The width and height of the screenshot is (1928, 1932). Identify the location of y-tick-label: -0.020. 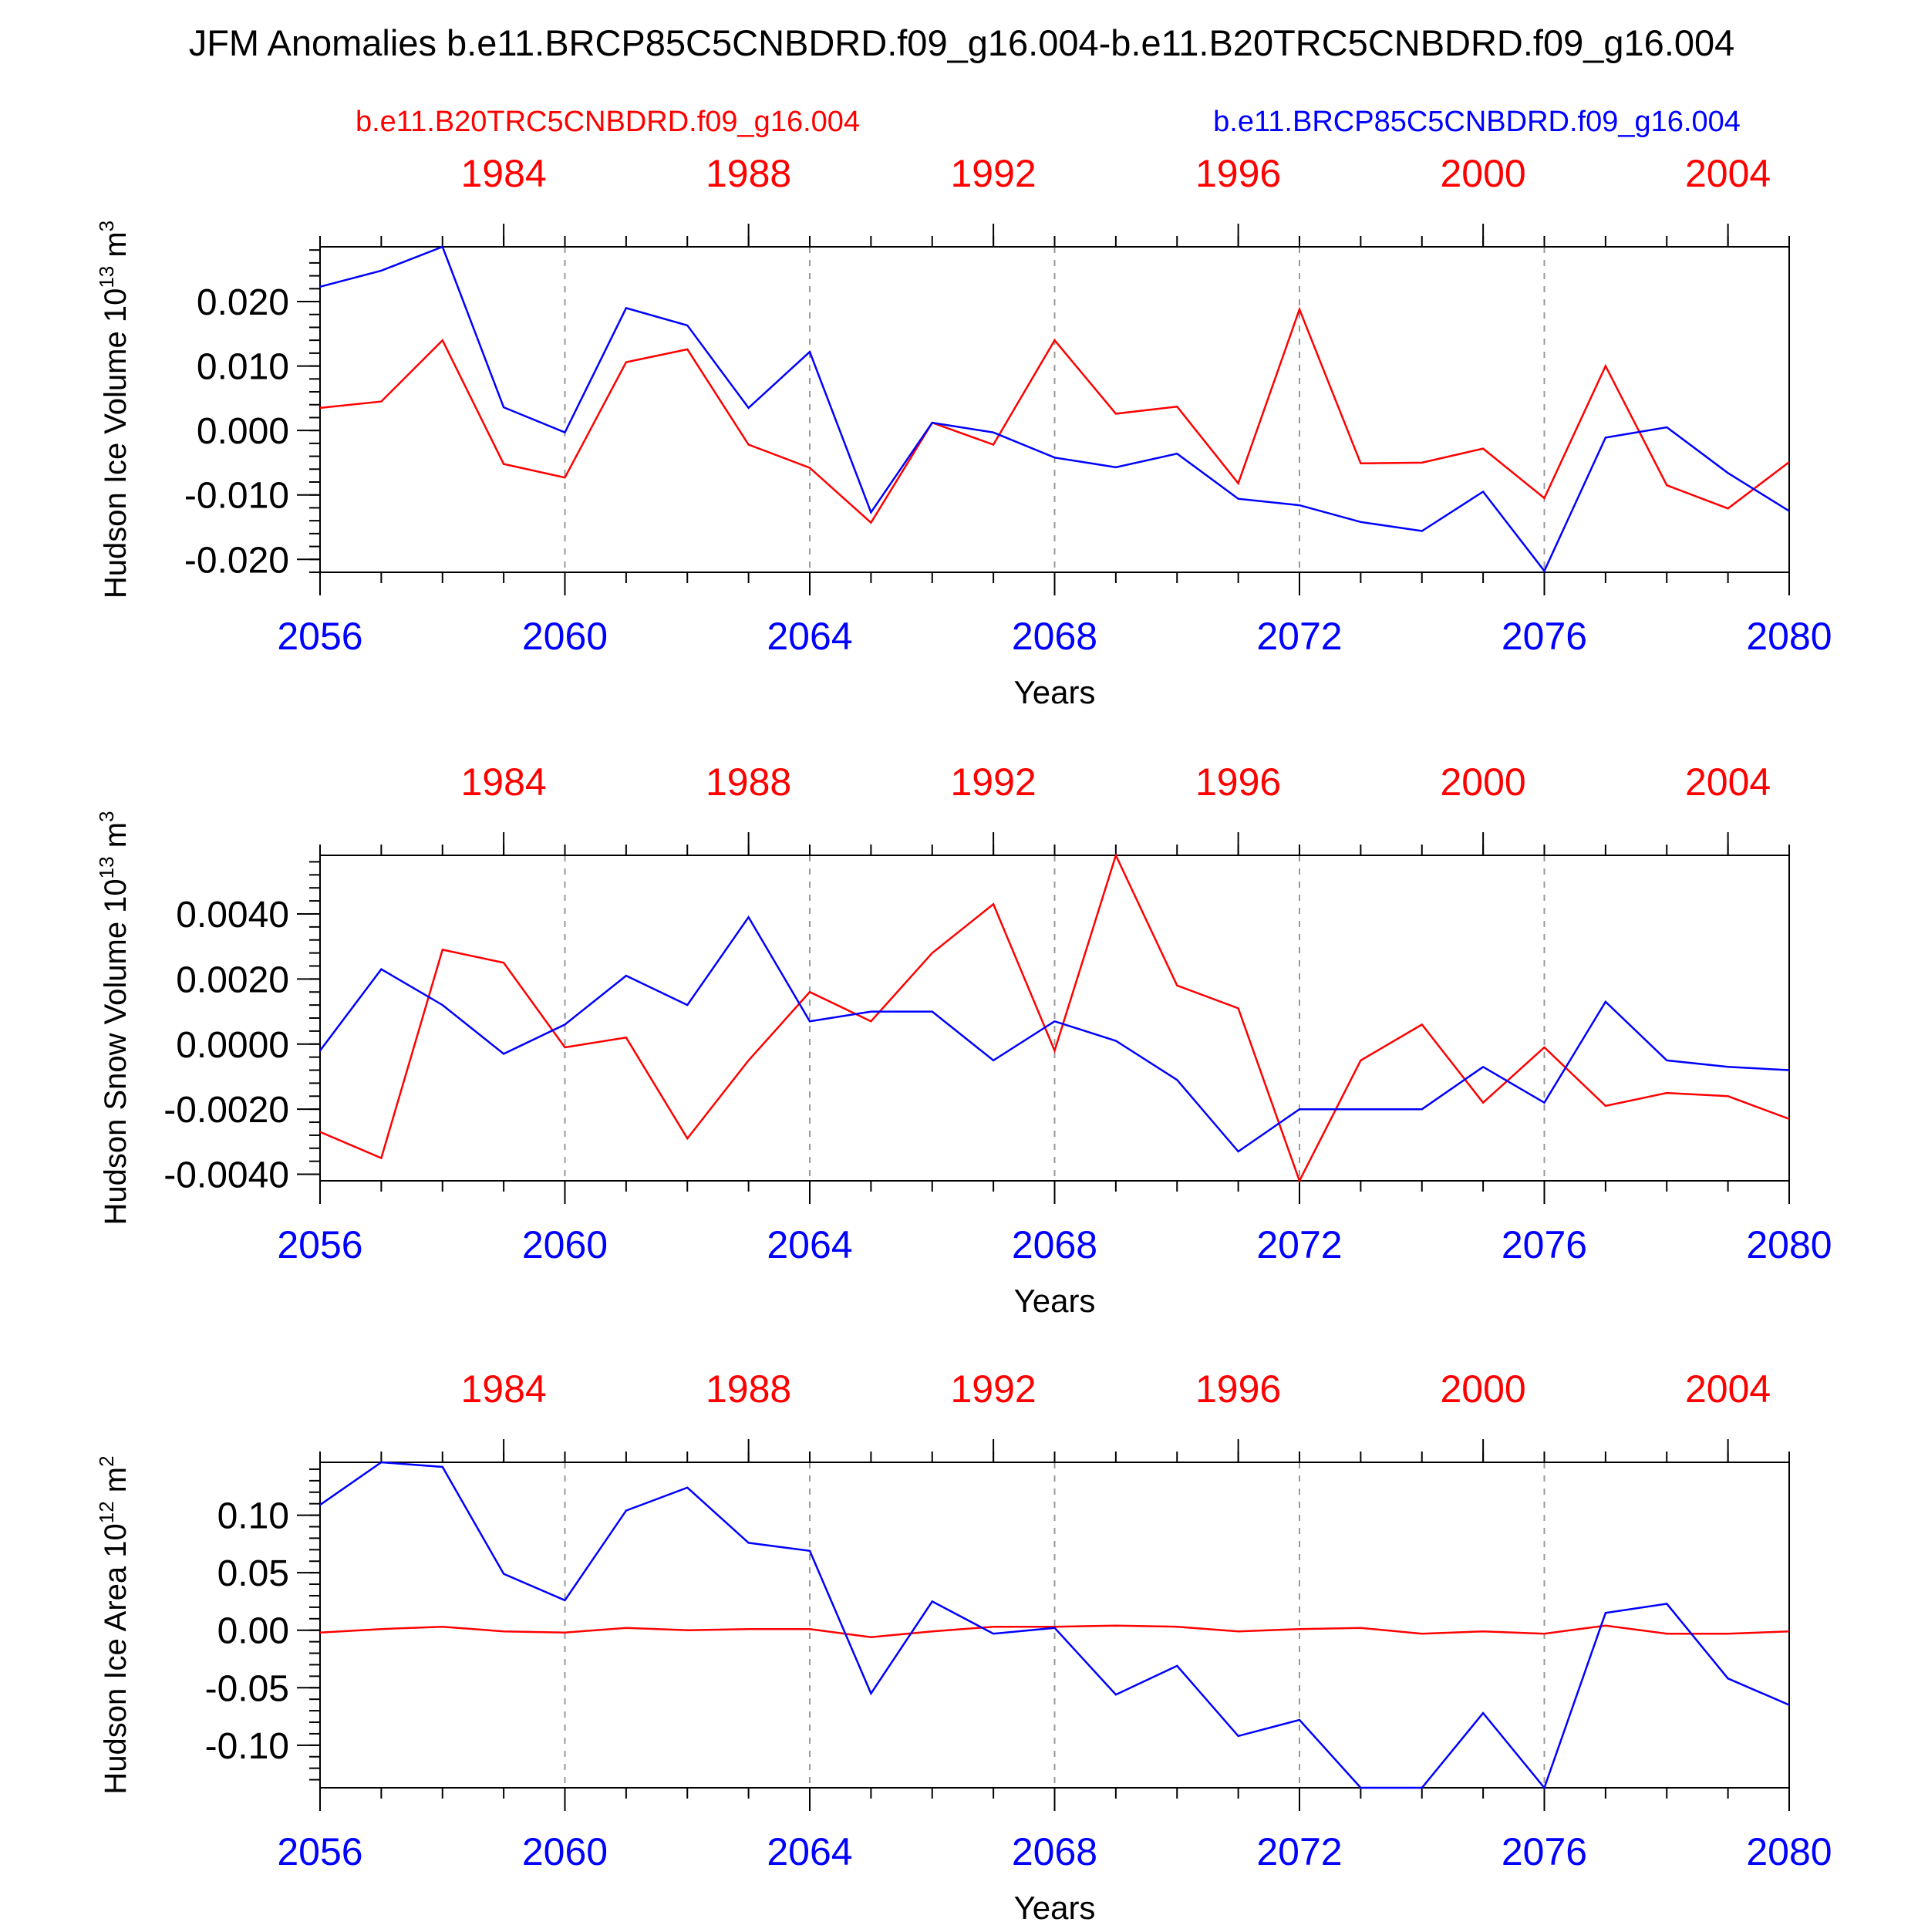
(236, 560).